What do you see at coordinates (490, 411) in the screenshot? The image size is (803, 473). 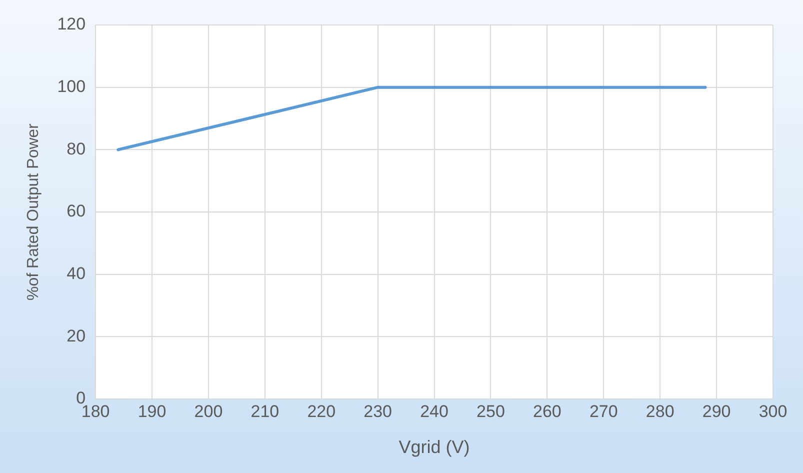 I see `x-tick-label: 250` at bounding box center [490, 411].